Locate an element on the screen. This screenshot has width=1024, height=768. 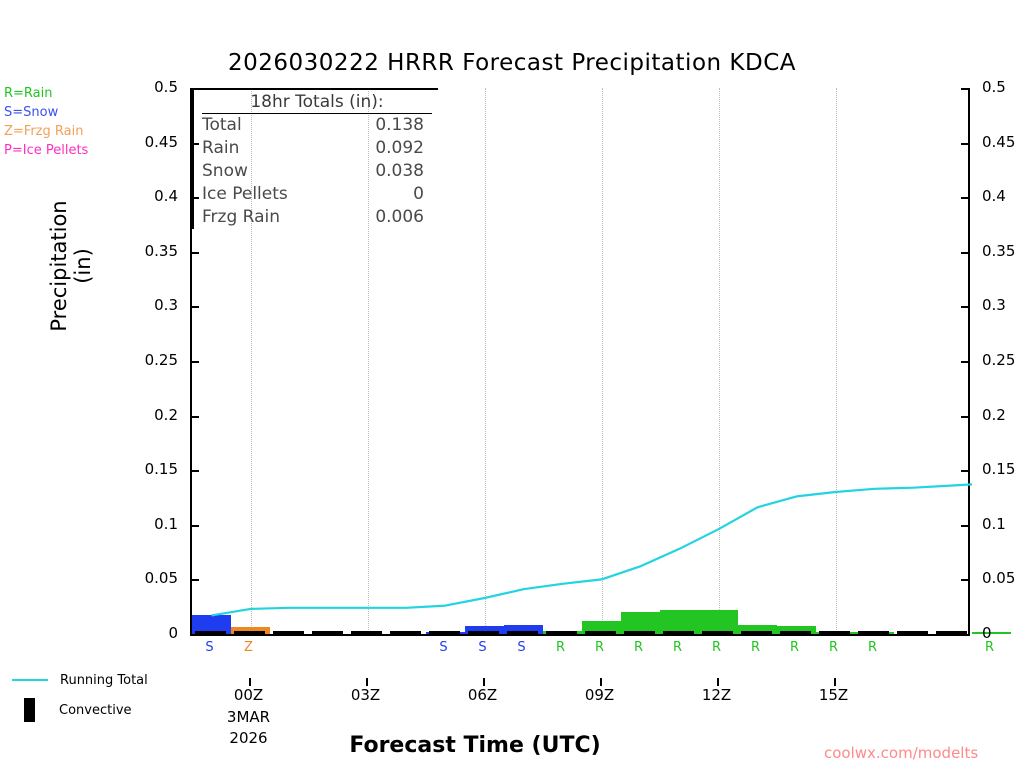
gridline-09Z is located at coordinates (602, 361).